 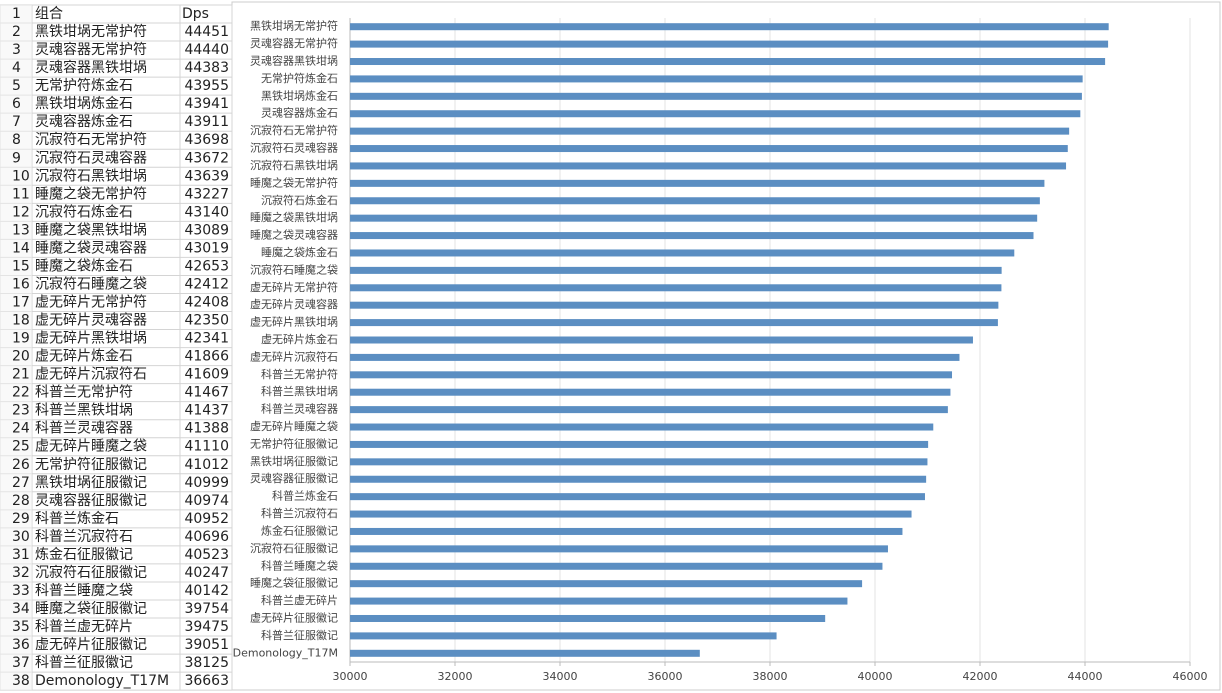 I want to click on dps-cell: 41866, so click(x=206, y=357).